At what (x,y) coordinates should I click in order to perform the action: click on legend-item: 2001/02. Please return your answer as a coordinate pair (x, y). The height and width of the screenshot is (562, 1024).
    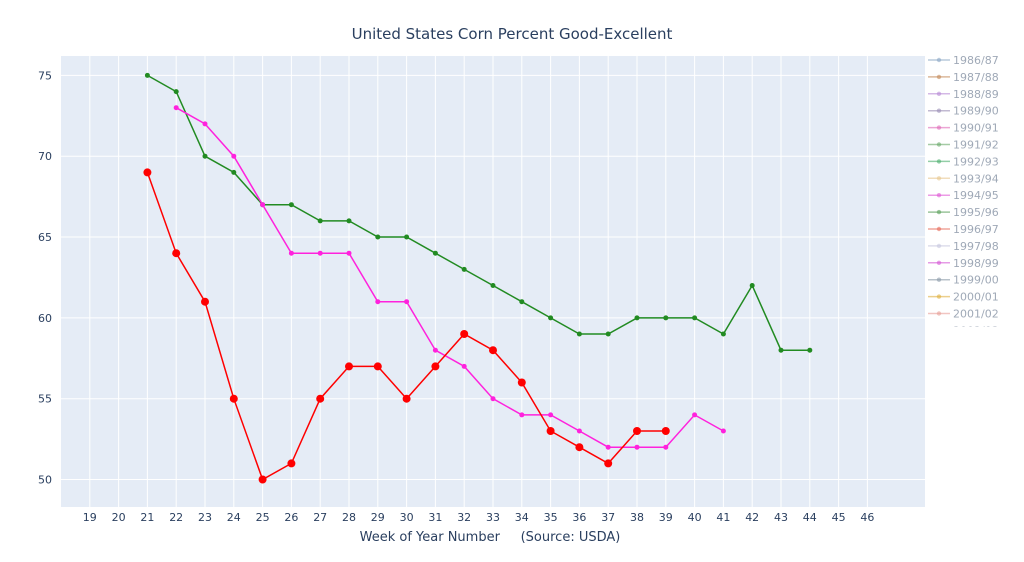
    Looking at the image, I should click on (963, 314).